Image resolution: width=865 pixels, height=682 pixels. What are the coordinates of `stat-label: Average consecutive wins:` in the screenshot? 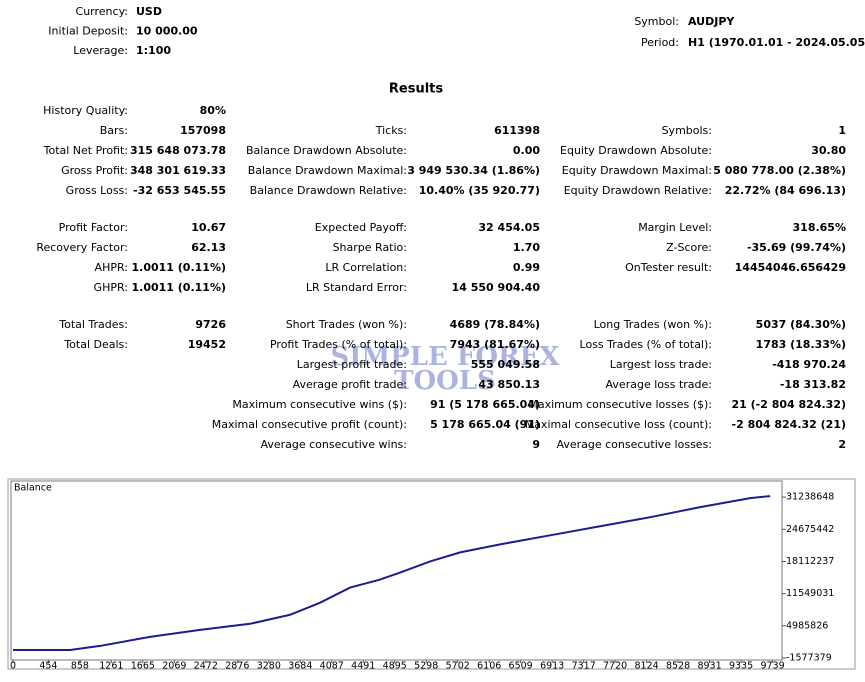 It's located at (333, 444).